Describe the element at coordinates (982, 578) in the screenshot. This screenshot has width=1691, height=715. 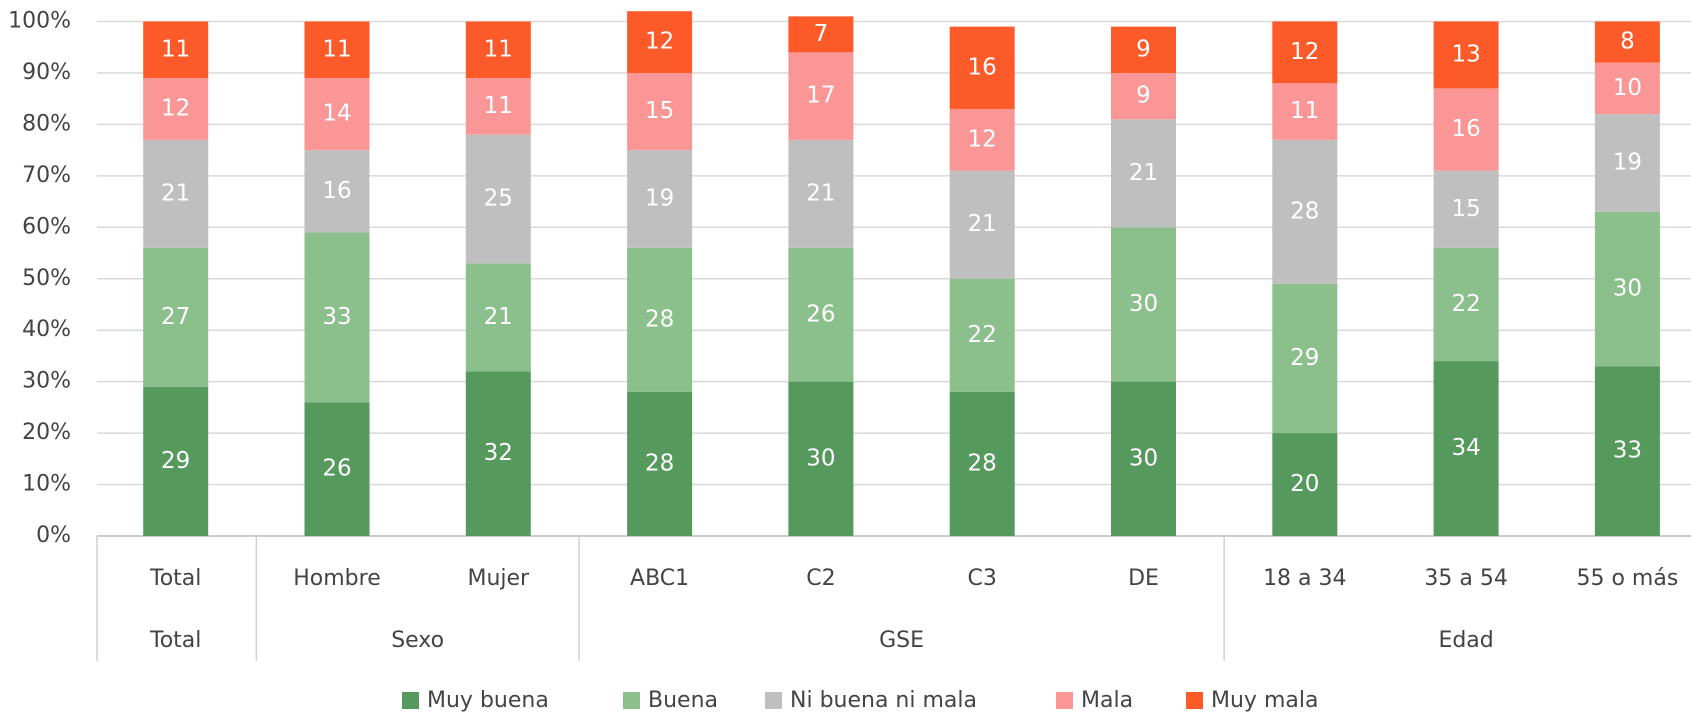
I see `x-tick-label: C3` at that location.